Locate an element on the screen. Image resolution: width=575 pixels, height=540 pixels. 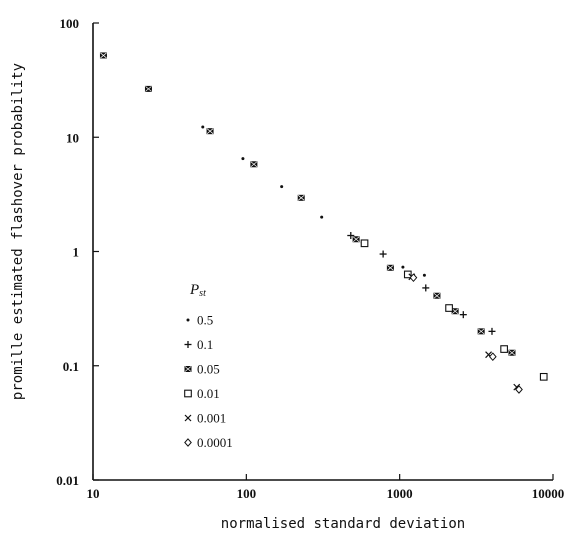
legend-marker-dot is located at coordinates (188, 320).